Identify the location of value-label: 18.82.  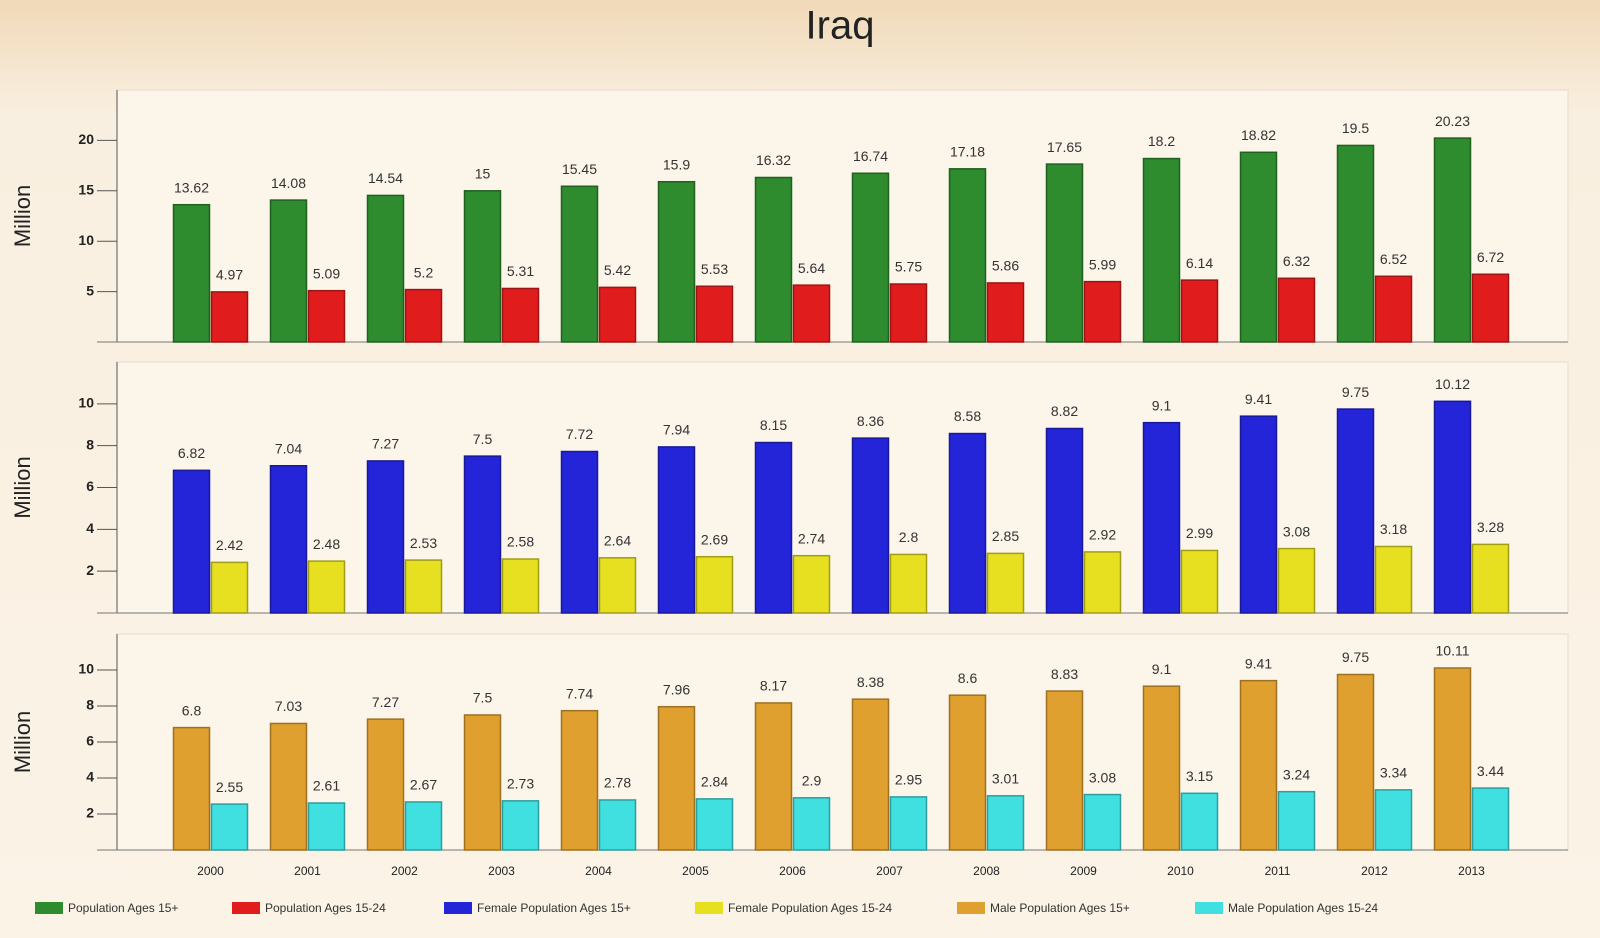
(1258, 135).